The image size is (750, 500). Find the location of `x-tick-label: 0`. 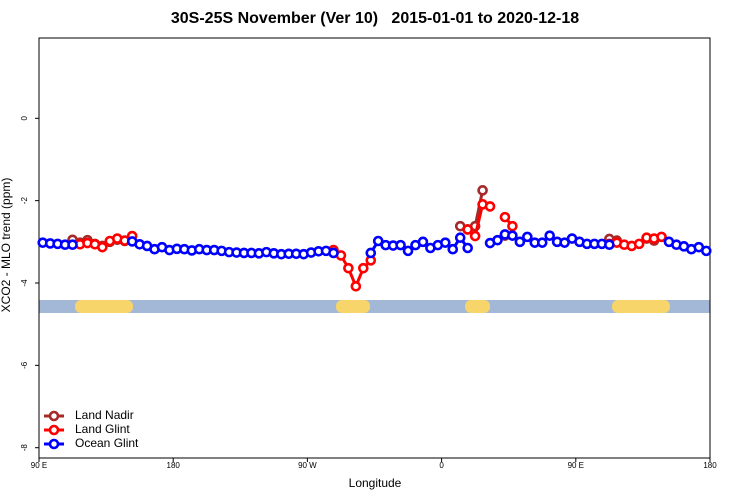

x-tick-label: 0 is located at coordinates (441, 465).